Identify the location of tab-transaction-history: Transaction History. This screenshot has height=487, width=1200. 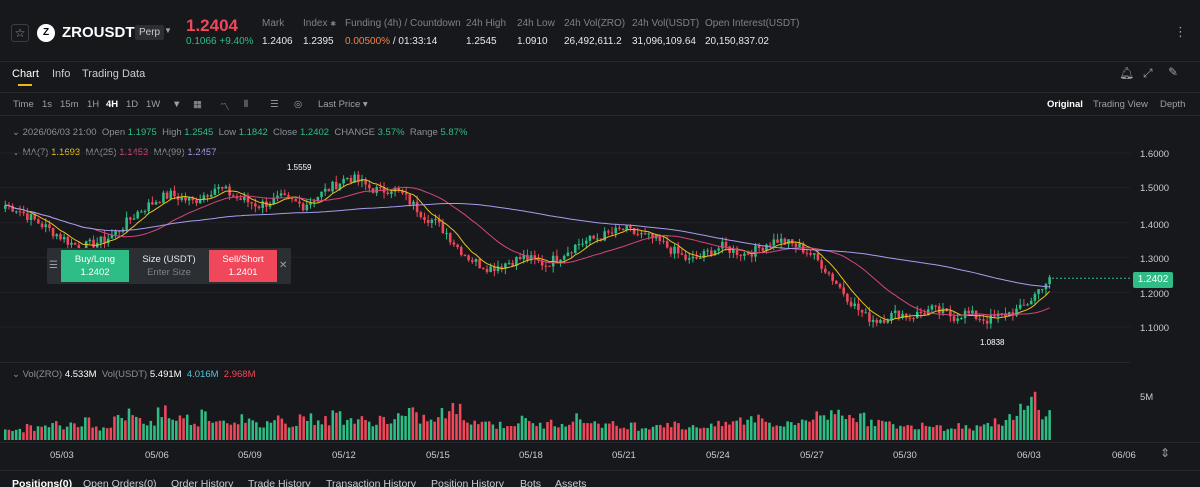
(371, 482).